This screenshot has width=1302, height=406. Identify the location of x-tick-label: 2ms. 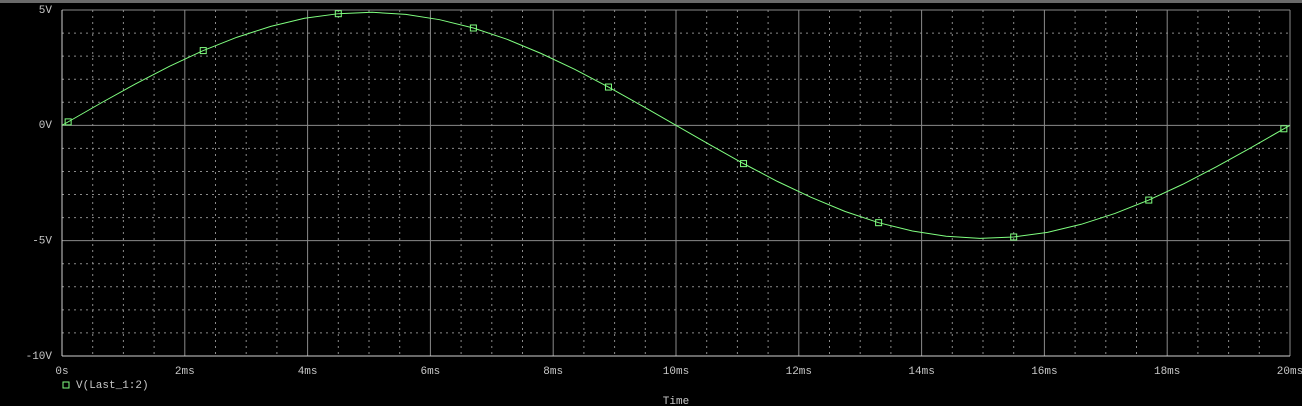
(185, 372).